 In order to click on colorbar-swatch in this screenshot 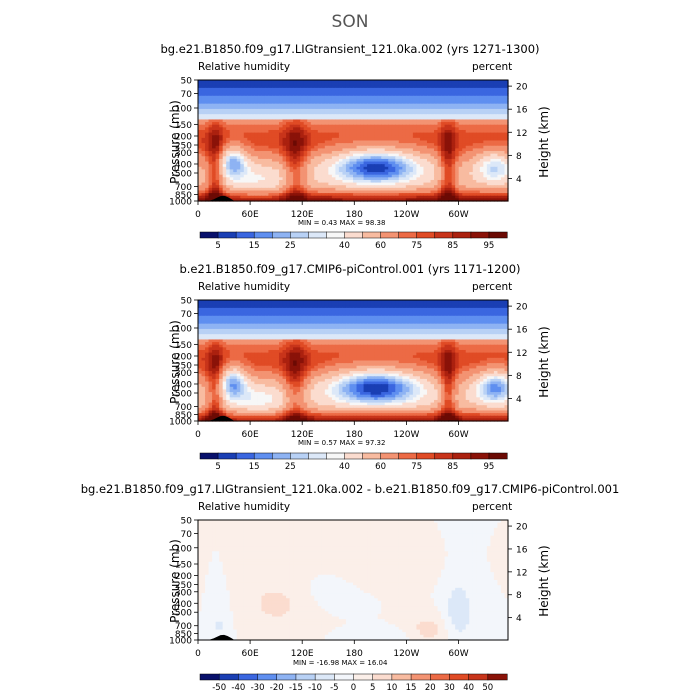, I will do `click(336, 235)`.